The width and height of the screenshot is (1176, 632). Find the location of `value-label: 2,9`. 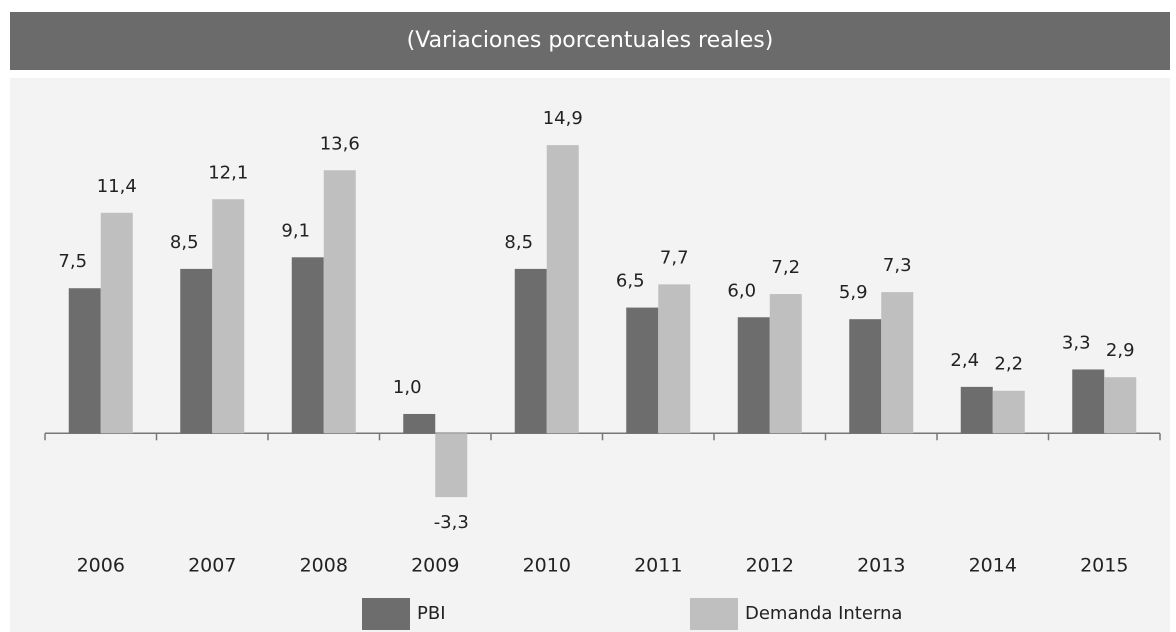

value-label: 2,9 is located at coordinates (1120, 350).